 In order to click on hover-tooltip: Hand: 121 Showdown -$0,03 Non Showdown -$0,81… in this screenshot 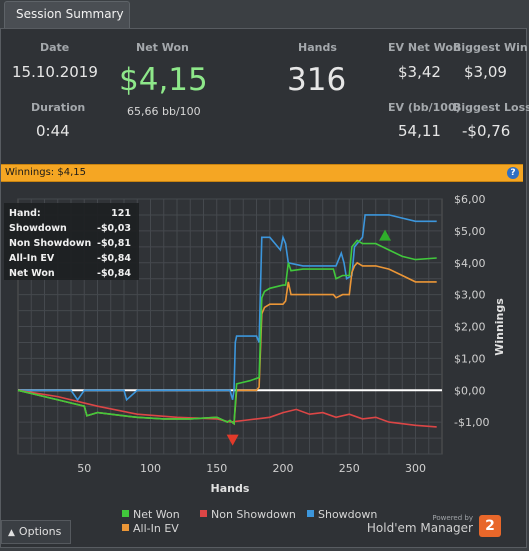, I will do `click(71, 241)`.